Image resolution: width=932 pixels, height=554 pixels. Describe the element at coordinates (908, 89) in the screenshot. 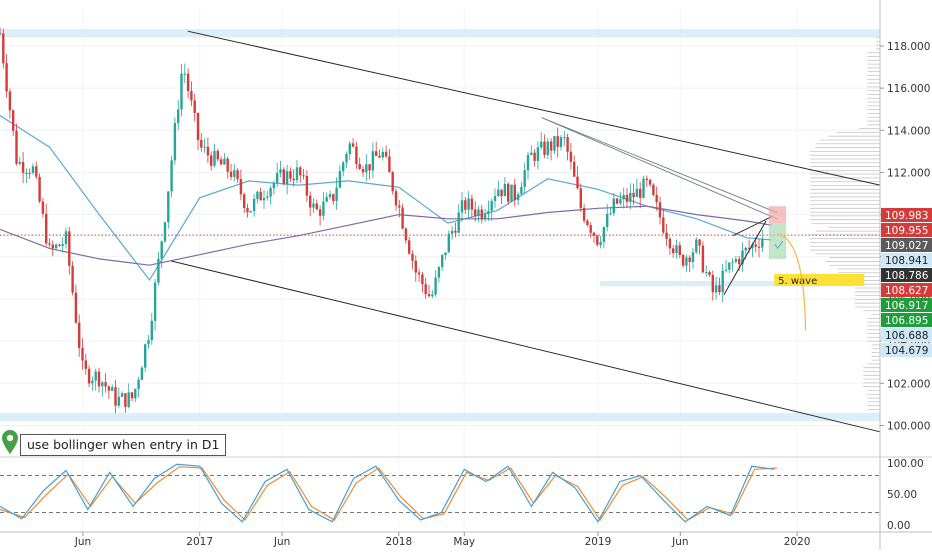

I see `y-tick-label: 116.000` at that location.